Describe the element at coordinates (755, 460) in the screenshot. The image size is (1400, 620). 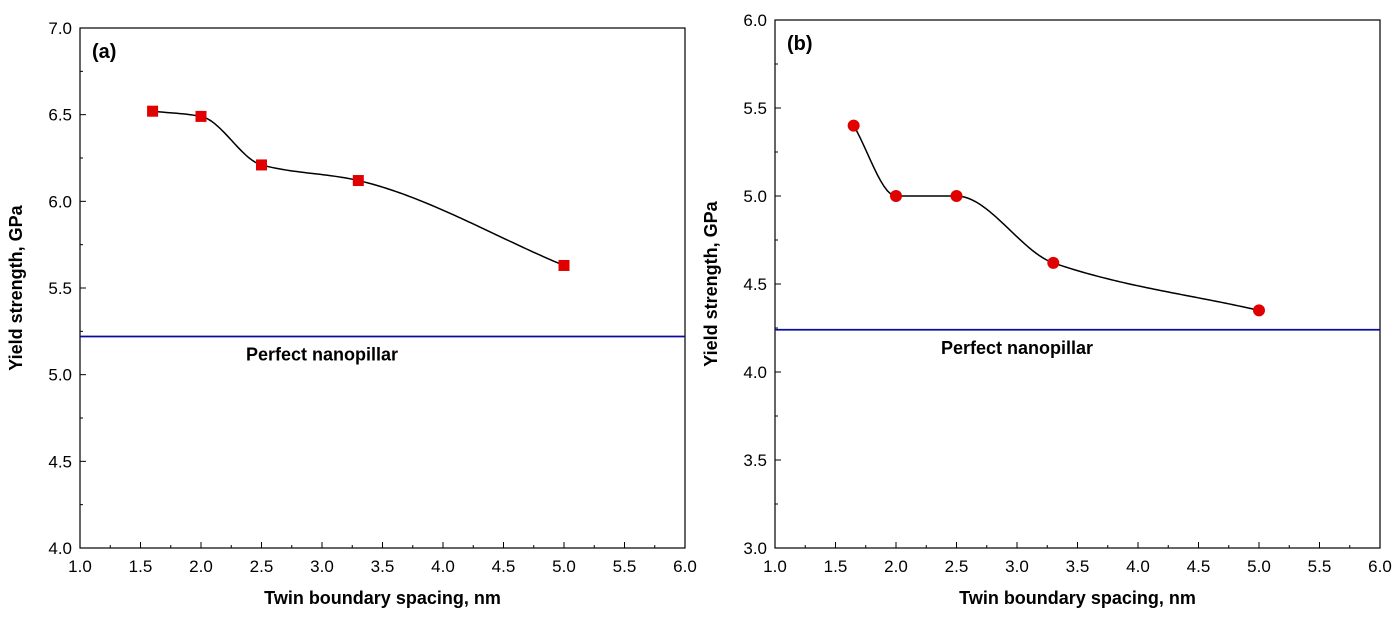
I see `y-tick-label: 3.5` at that location.